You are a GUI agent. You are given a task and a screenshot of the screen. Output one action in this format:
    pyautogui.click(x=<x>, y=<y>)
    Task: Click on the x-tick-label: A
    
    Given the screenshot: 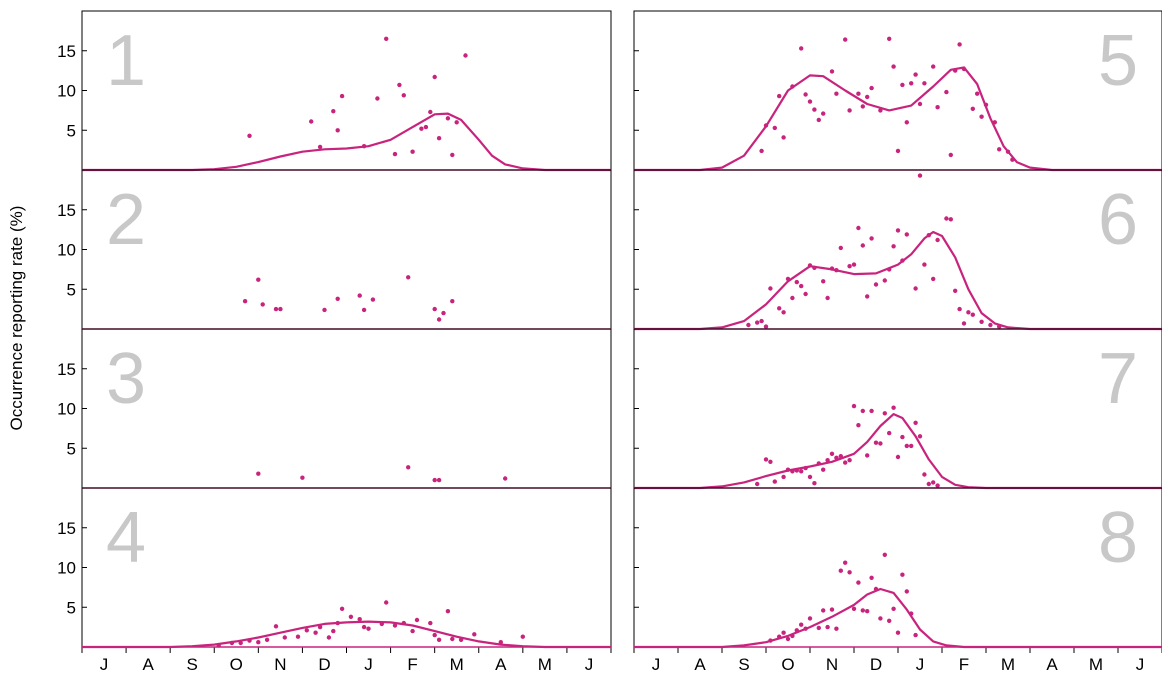 What is the action you would take?
    pyautogui.click(x=1052, y=664)
    